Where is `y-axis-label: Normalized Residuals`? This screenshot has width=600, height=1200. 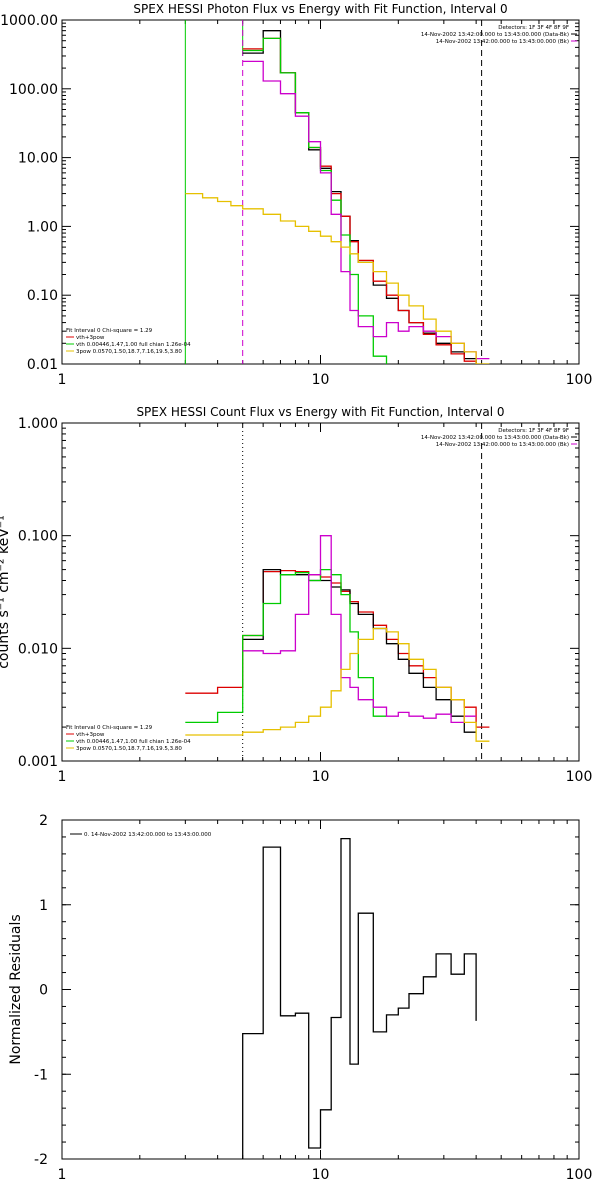
y-axis-label: Normalized Residuals is located at coordinates (16, 989).